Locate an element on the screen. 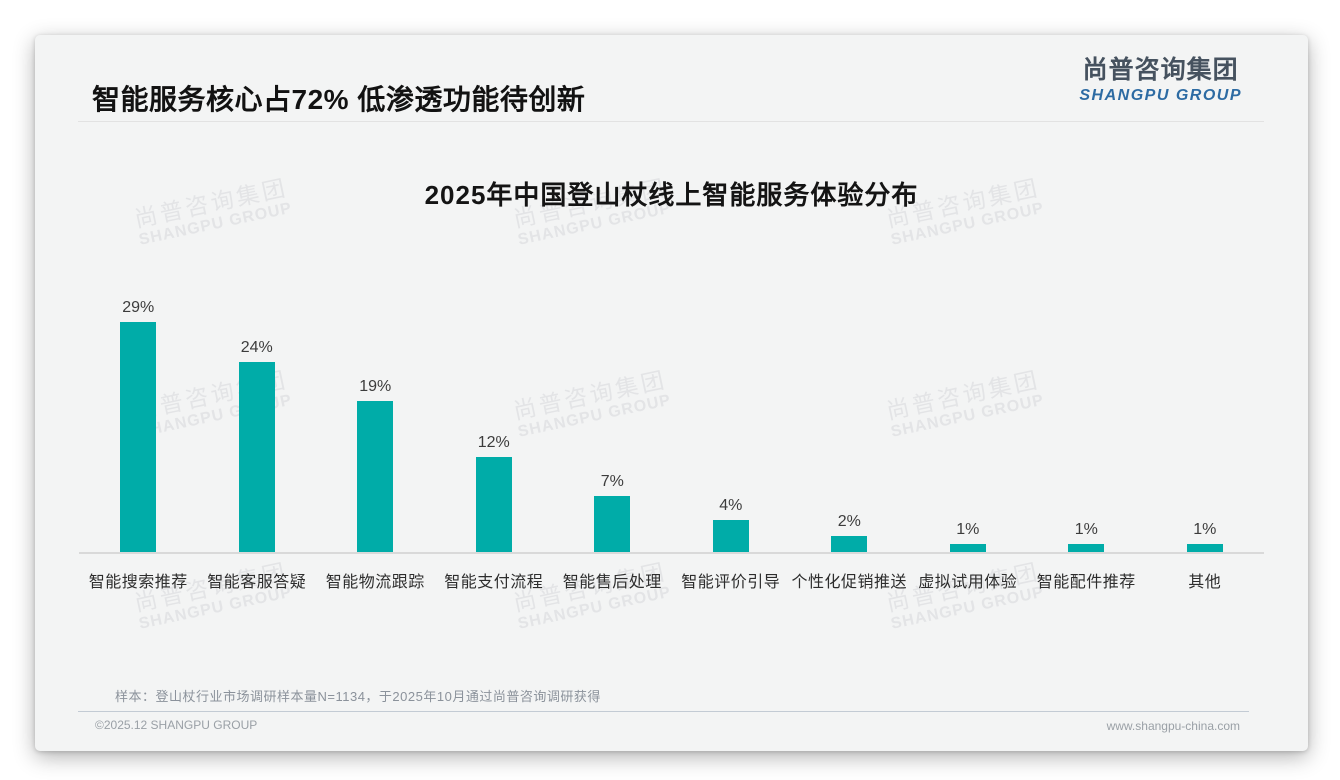  footer-divider is located at coordinates (663, 711).